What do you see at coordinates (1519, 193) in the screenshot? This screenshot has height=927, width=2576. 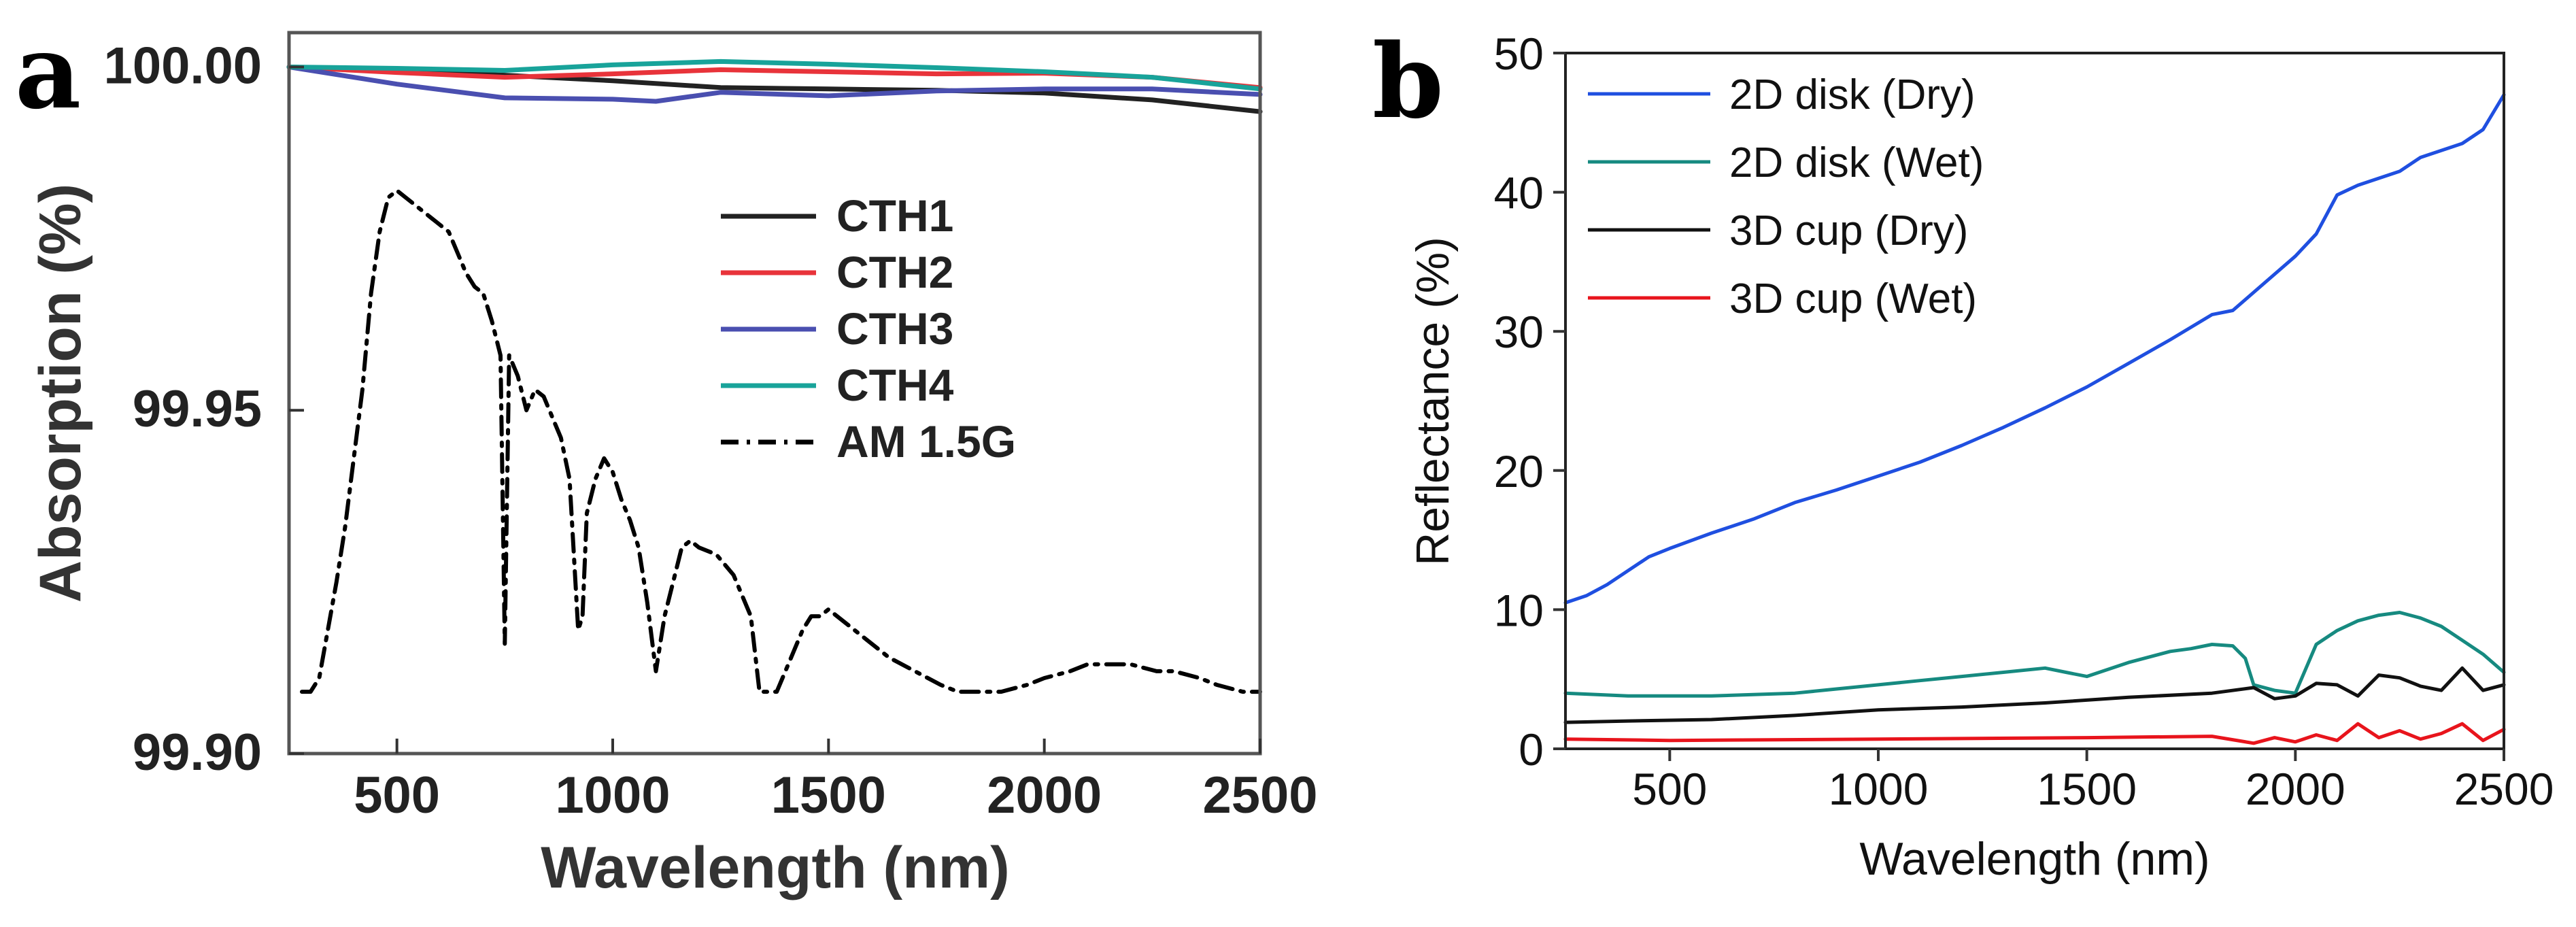 I see `chart-b-y-tick-label: 40` at bounding box center [1519, 193].